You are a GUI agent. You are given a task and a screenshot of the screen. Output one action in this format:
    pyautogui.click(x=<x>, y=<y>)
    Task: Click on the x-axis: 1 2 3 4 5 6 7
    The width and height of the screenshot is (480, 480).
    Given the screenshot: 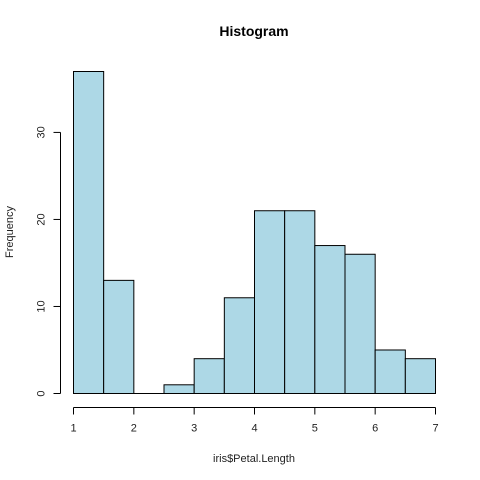 What is the action you would take?
    pyautogui.click(x=254, y=421)
    